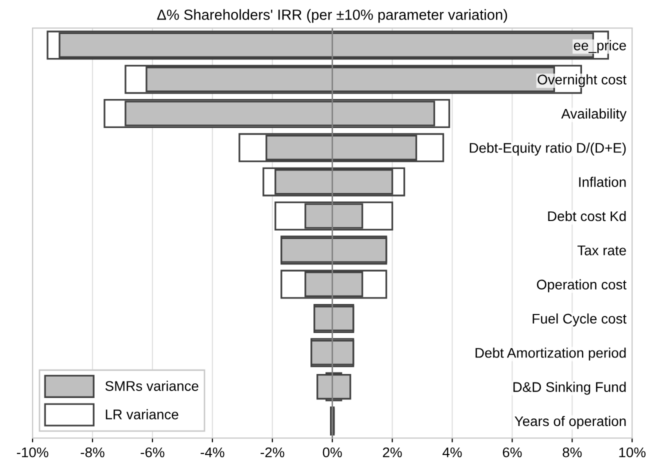 This screenshot has height=468, width=651. Describe the element at coordinates (551, 354) in the screenshot. I see `y-tick-label: Debt Amortization period` at that location.